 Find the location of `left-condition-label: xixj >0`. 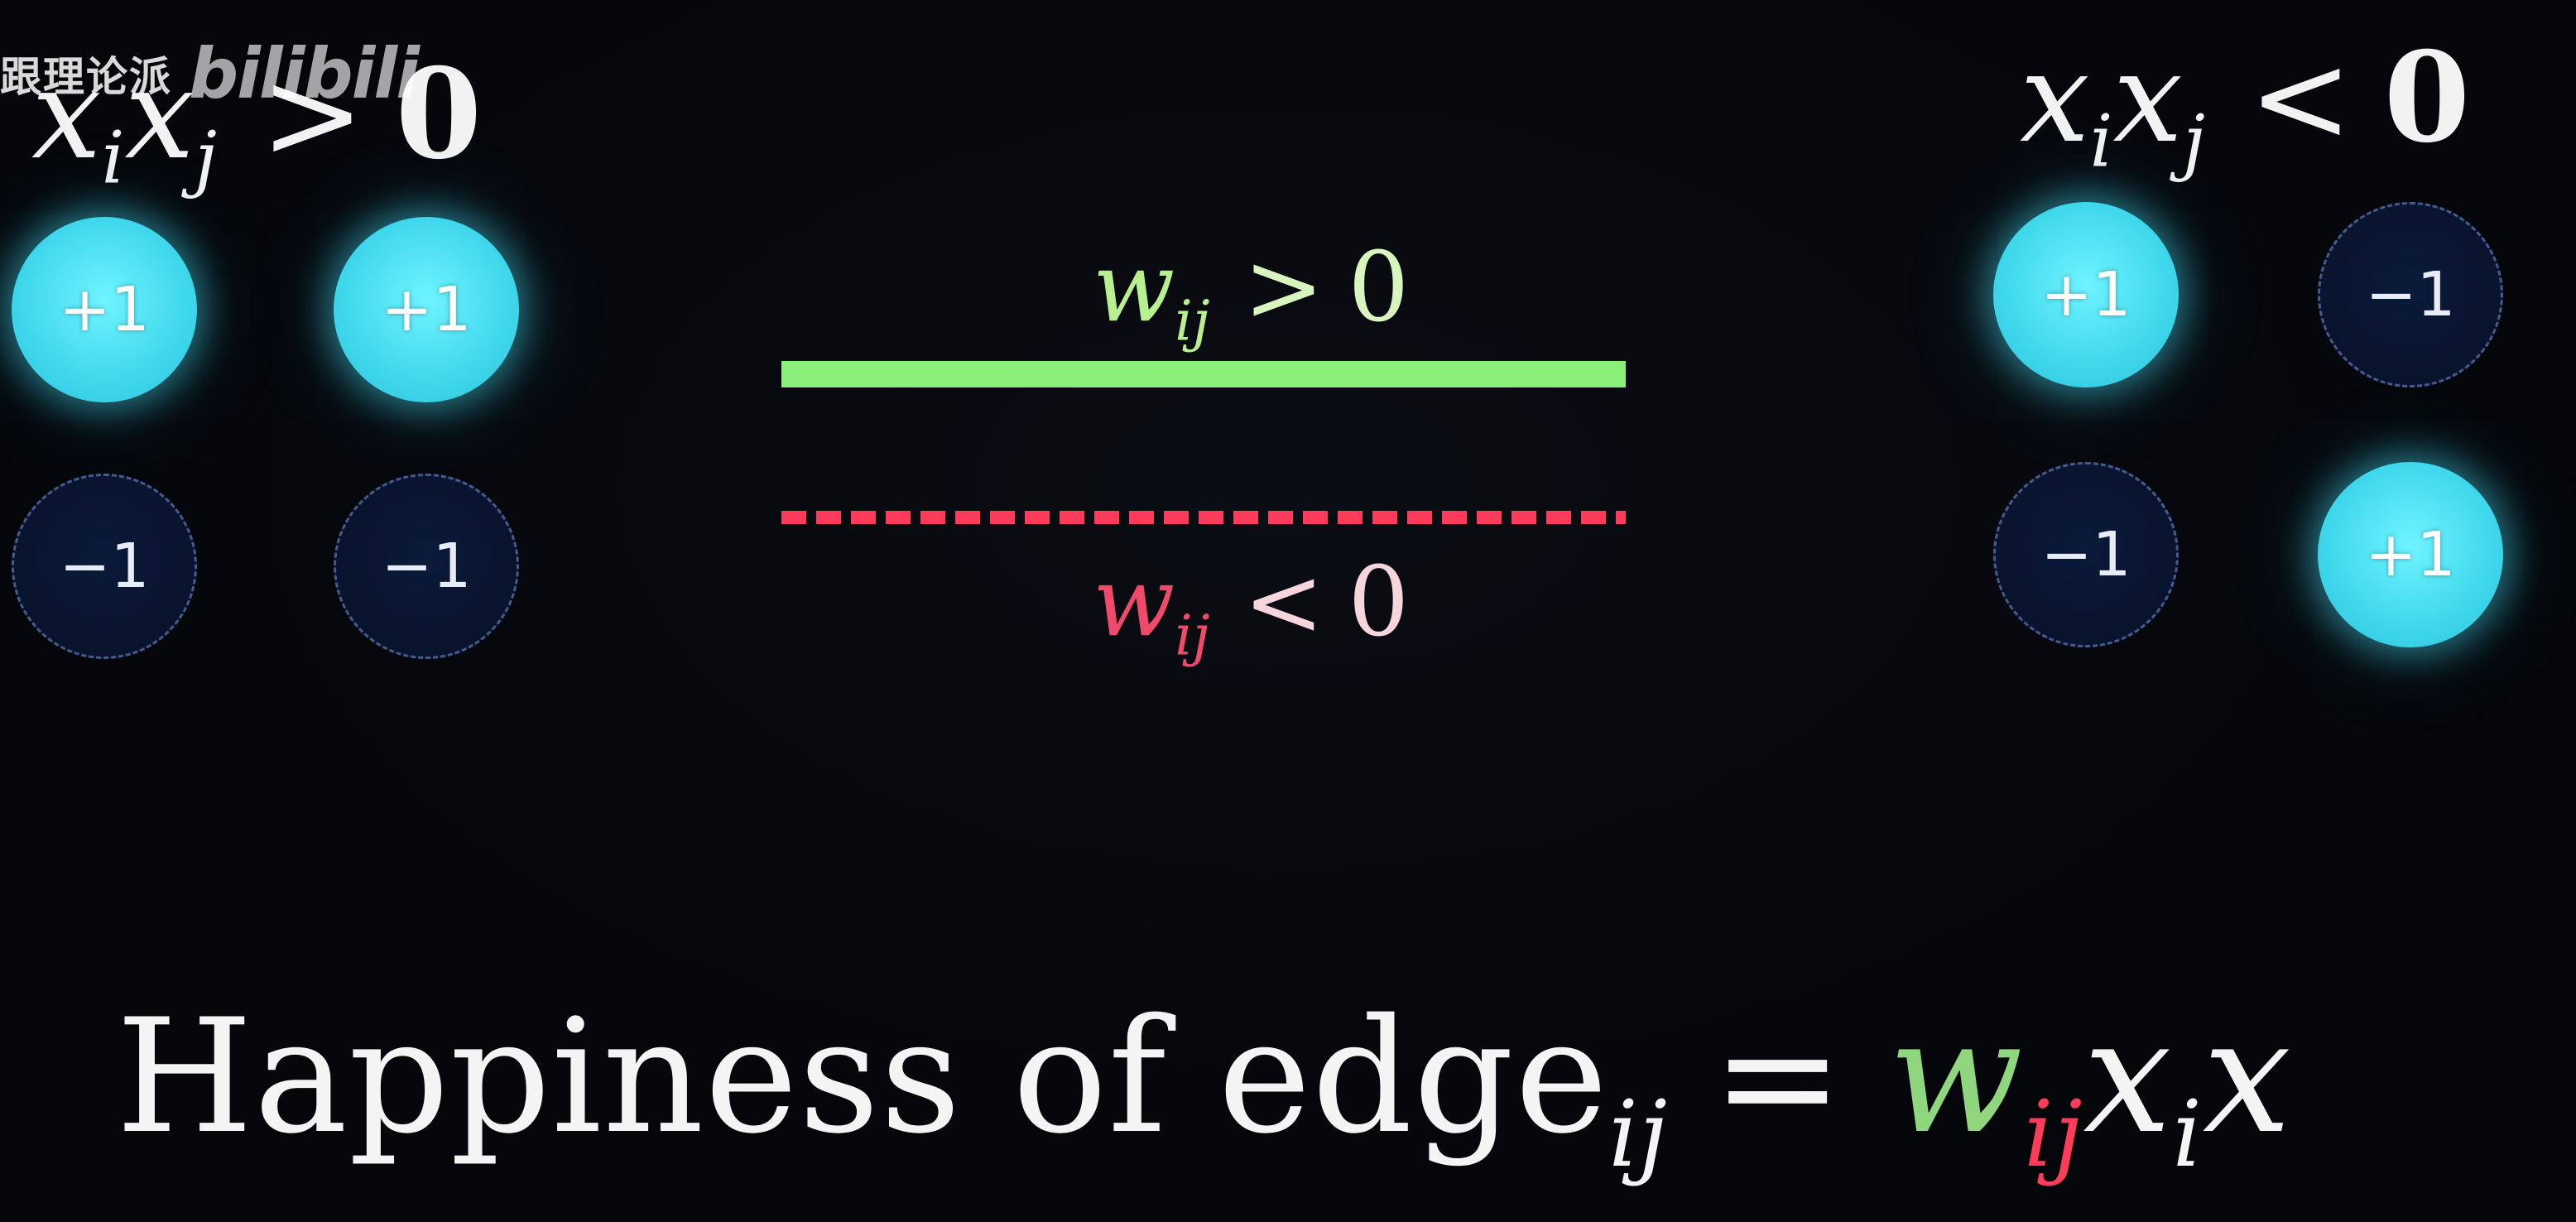

left-condition-label: xixj >0 is located at coordinates (256, 121).